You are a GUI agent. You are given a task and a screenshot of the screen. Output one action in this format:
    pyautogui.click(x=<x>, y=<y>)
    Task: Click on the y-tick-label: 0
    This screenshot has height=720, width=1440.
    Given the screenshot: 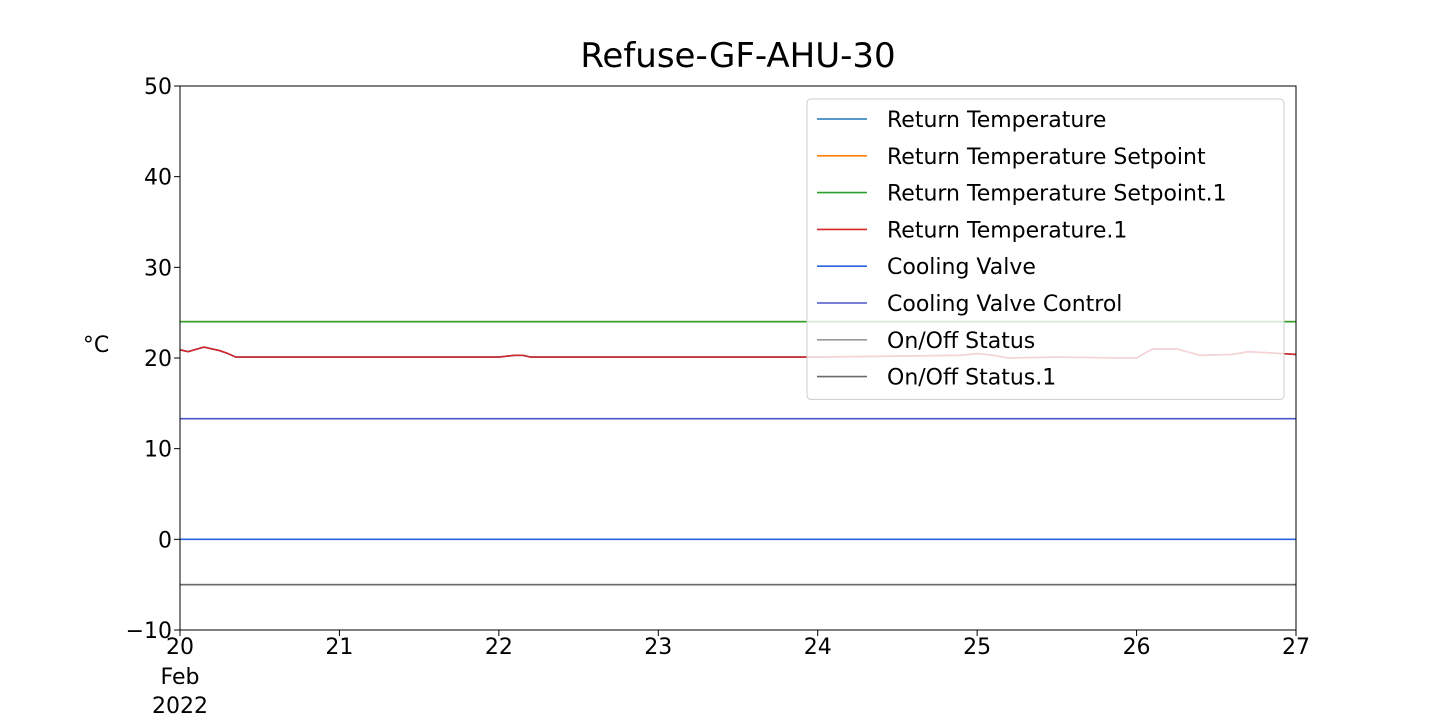 What is the action you would take?
    pyautogui.click(x=165, y=540)
    